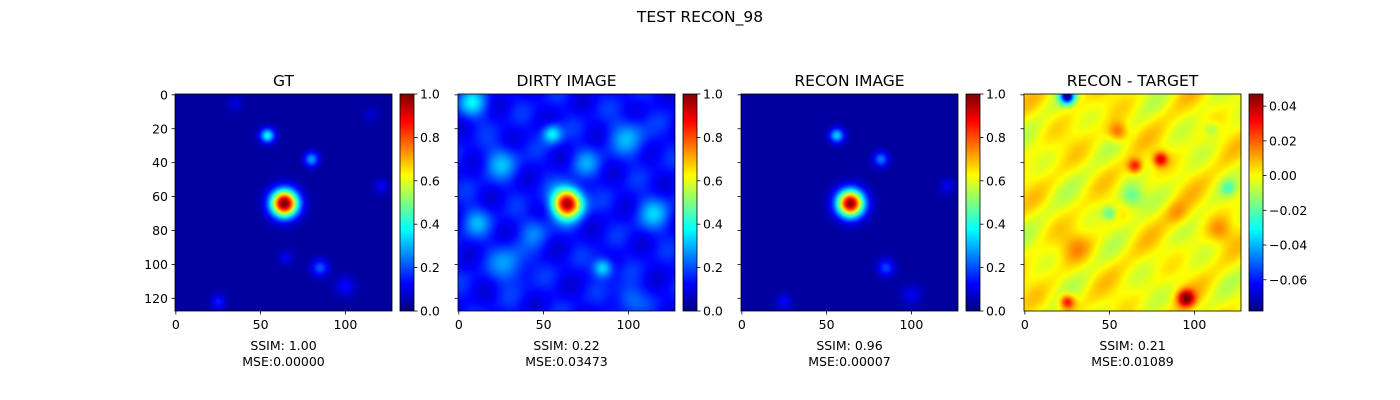 The height and width of the screenshot is (400, 1400). Describe the element at coordinates (849, 81) in the screenshot. I see `panel-title: RECON IMAGE` at that location.